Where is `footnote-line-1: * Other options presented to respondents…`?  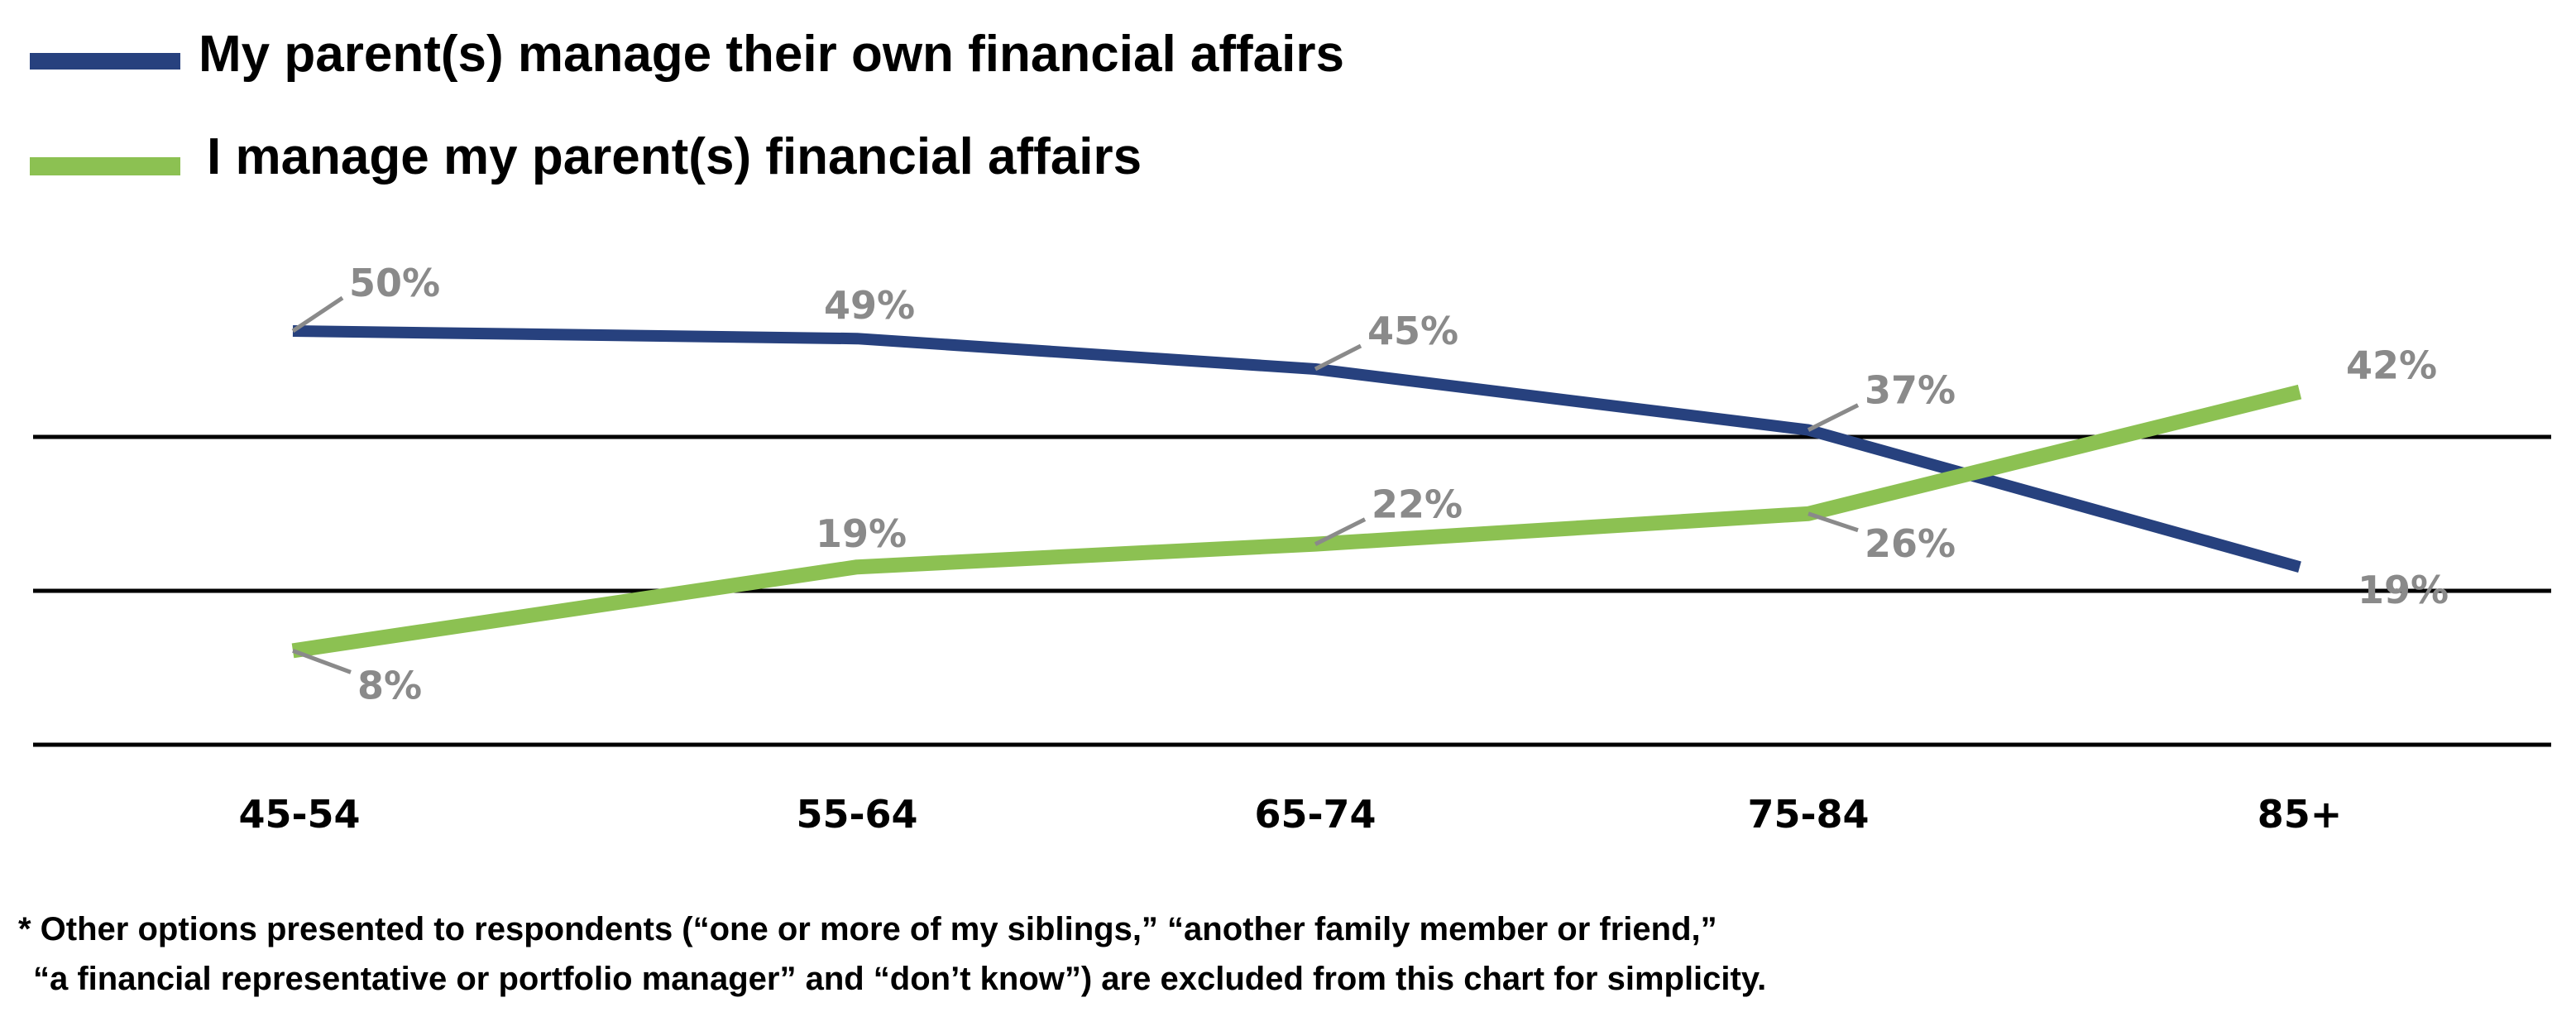
footnote-line-1: * Other options presented to respondents… is located at coordinates (867, 929).